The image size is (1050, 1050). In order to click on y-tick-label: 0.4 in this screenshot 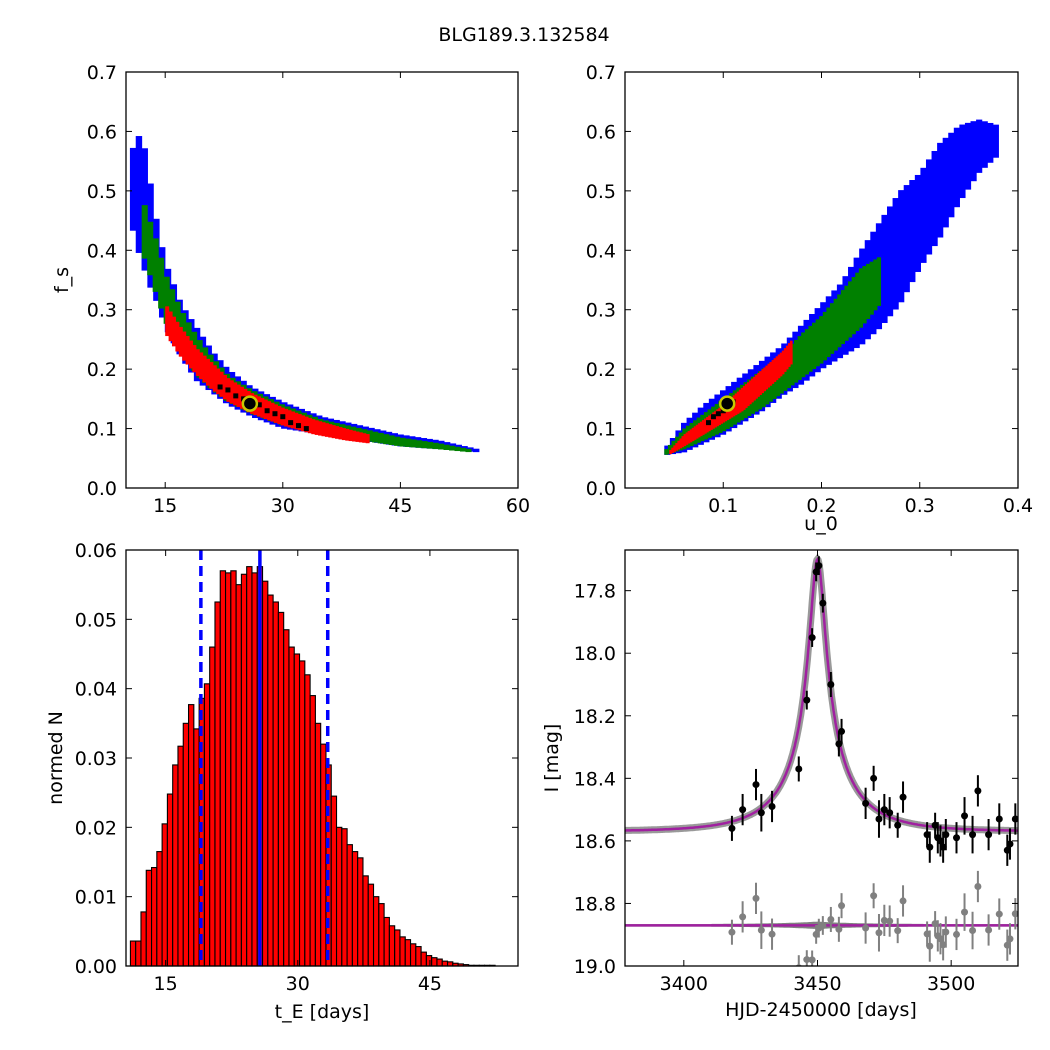, I will do `click(601, 251)`.